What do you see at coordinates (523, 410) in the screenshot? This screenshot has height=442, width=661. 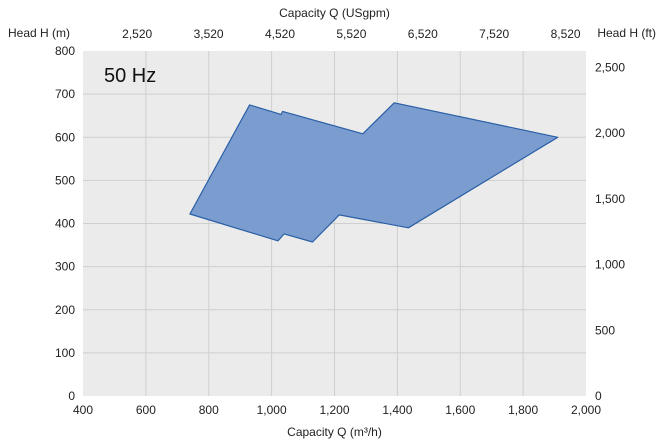 I see `x-bottom-tick-label: 1,800` at bounding box center [523, 410].